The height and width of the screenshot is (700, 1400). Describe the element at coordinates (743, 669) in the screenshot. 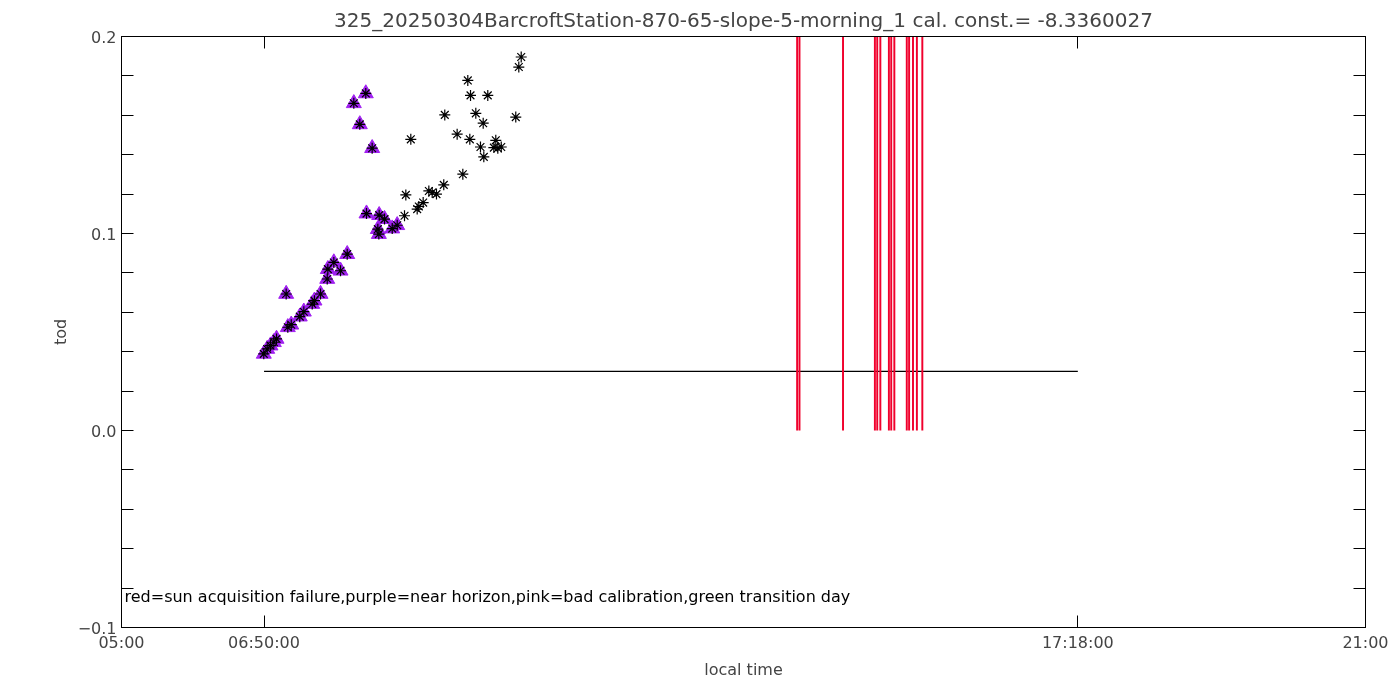

I see `x-axis-title: local time` at that location.